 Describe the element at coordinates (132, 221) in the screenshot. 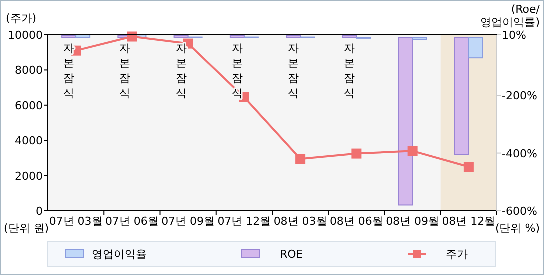

I see `x-tick-label: 07년 06월` at that location.